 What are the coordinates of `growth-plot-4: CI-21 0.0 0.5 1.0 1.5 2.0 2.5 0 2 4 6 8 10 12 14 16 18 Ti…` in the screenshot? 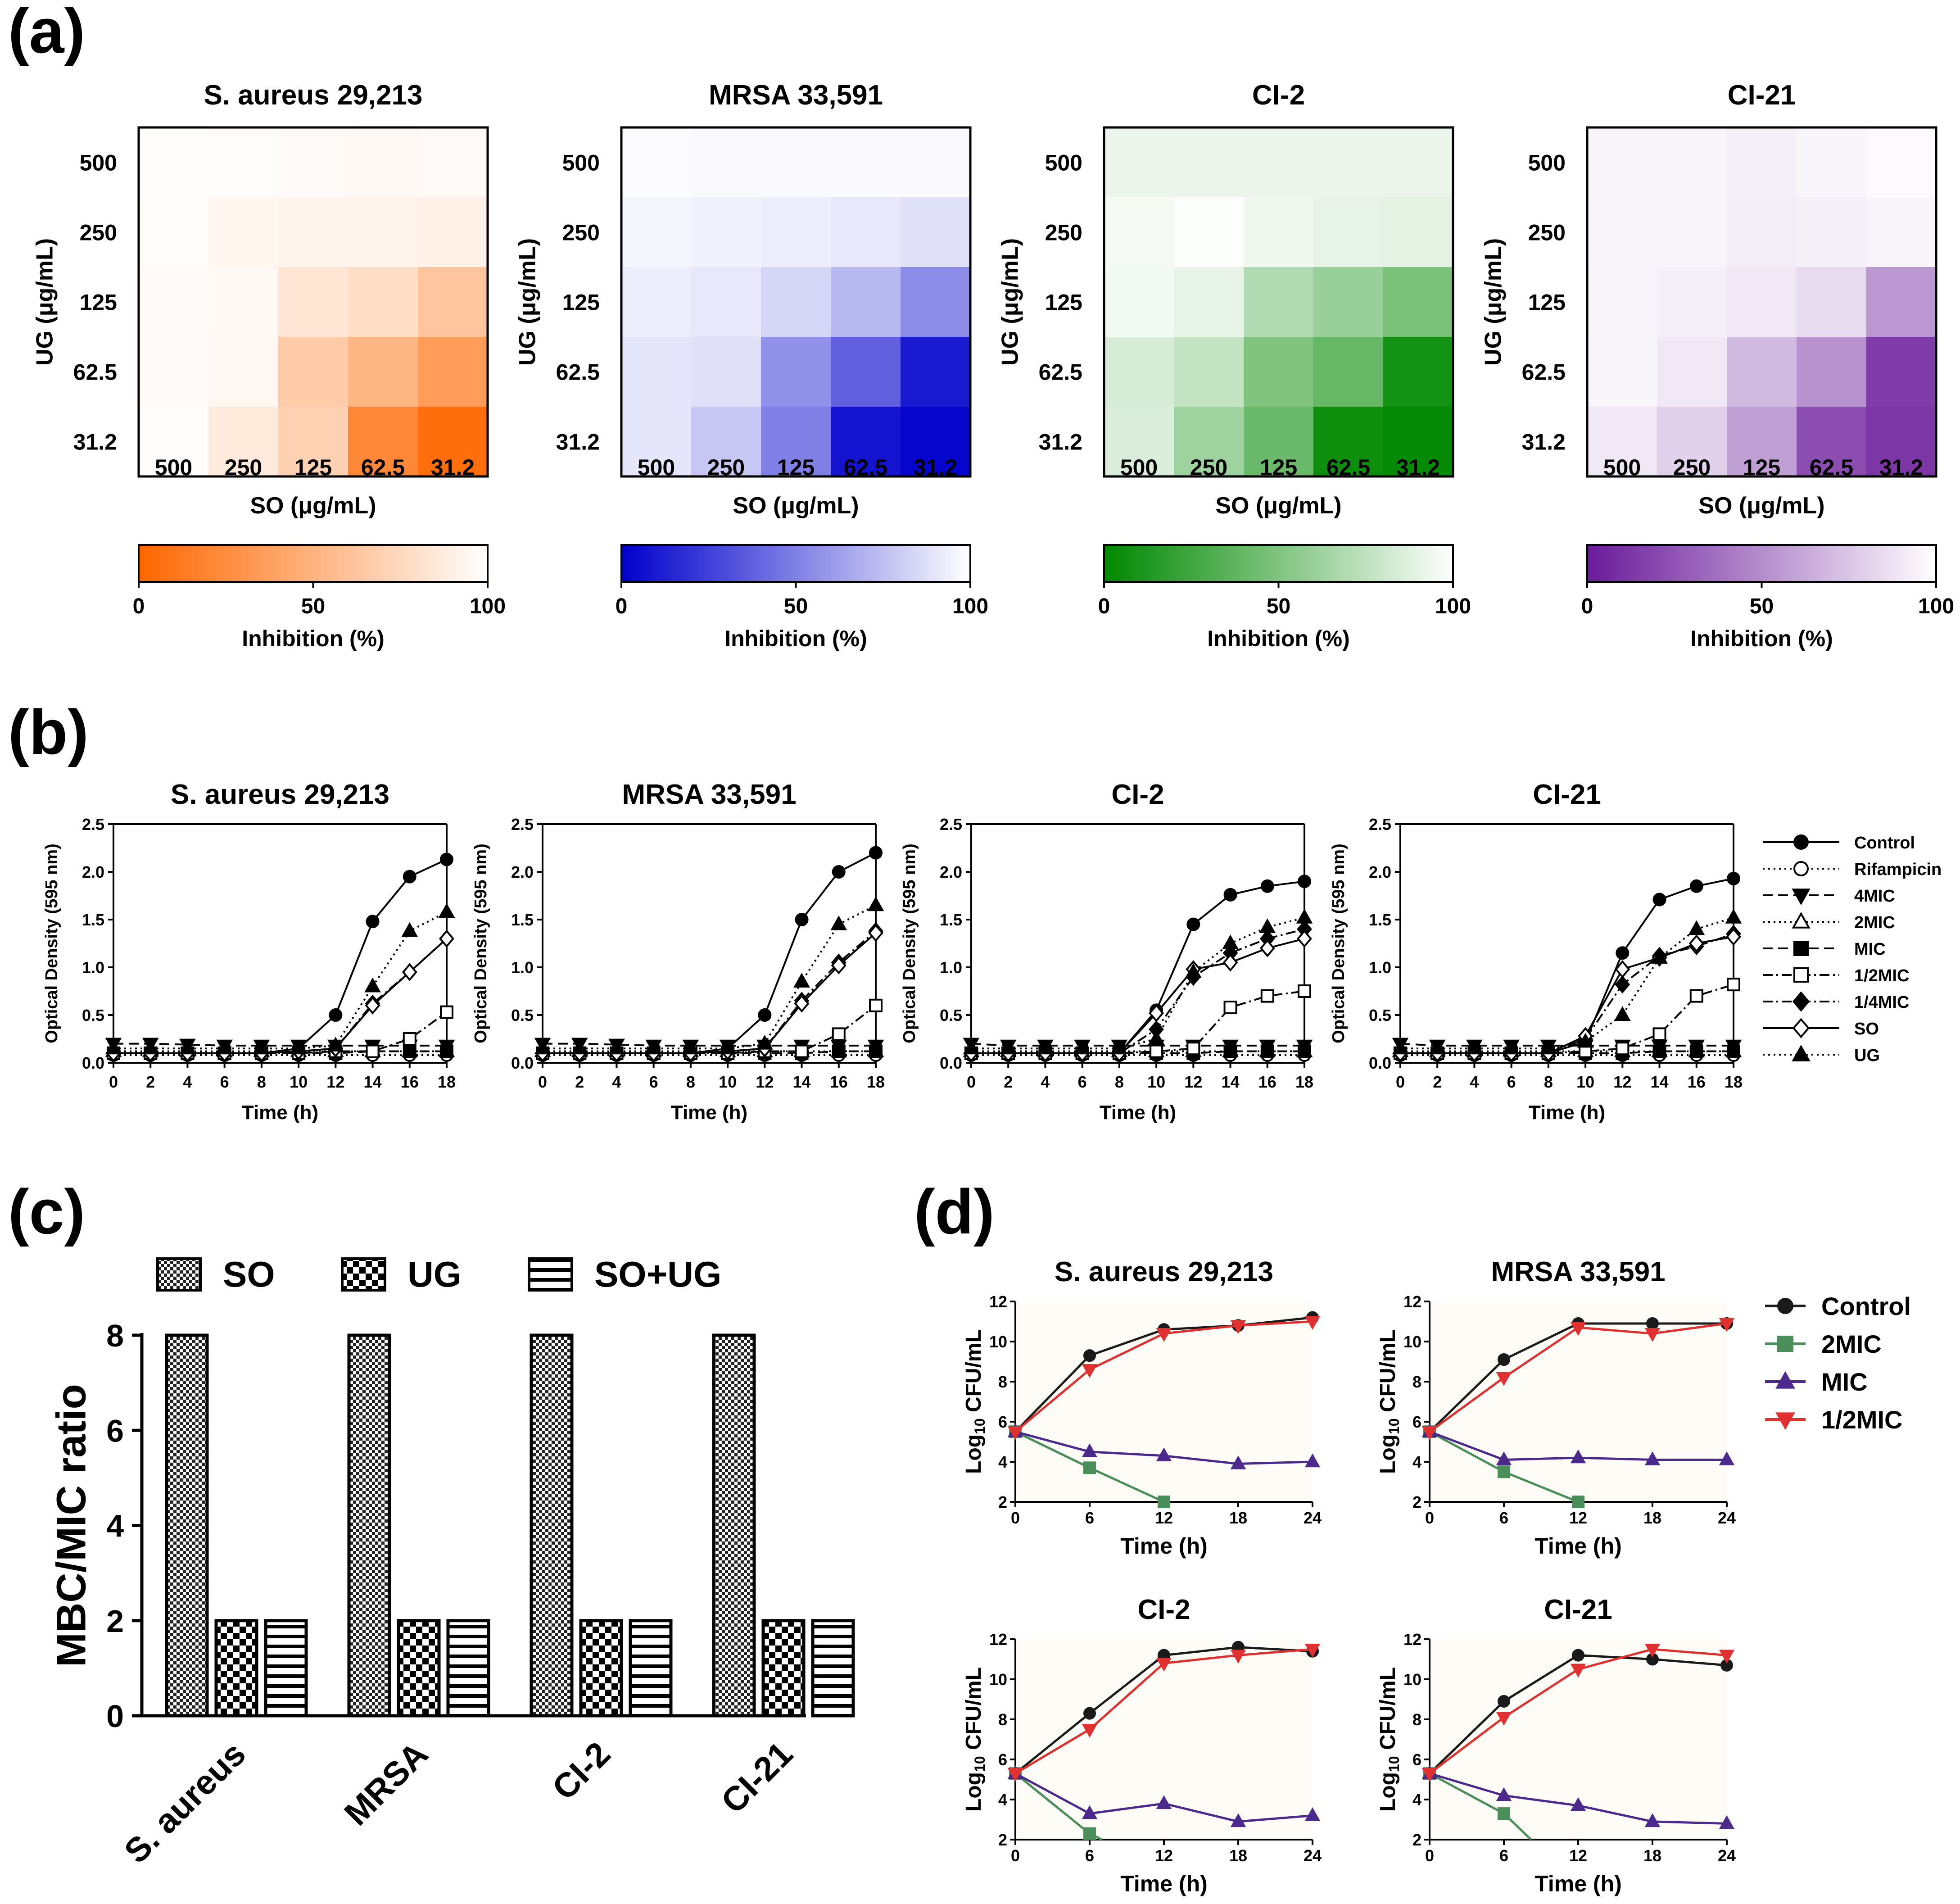 It's located at (1536, 952).